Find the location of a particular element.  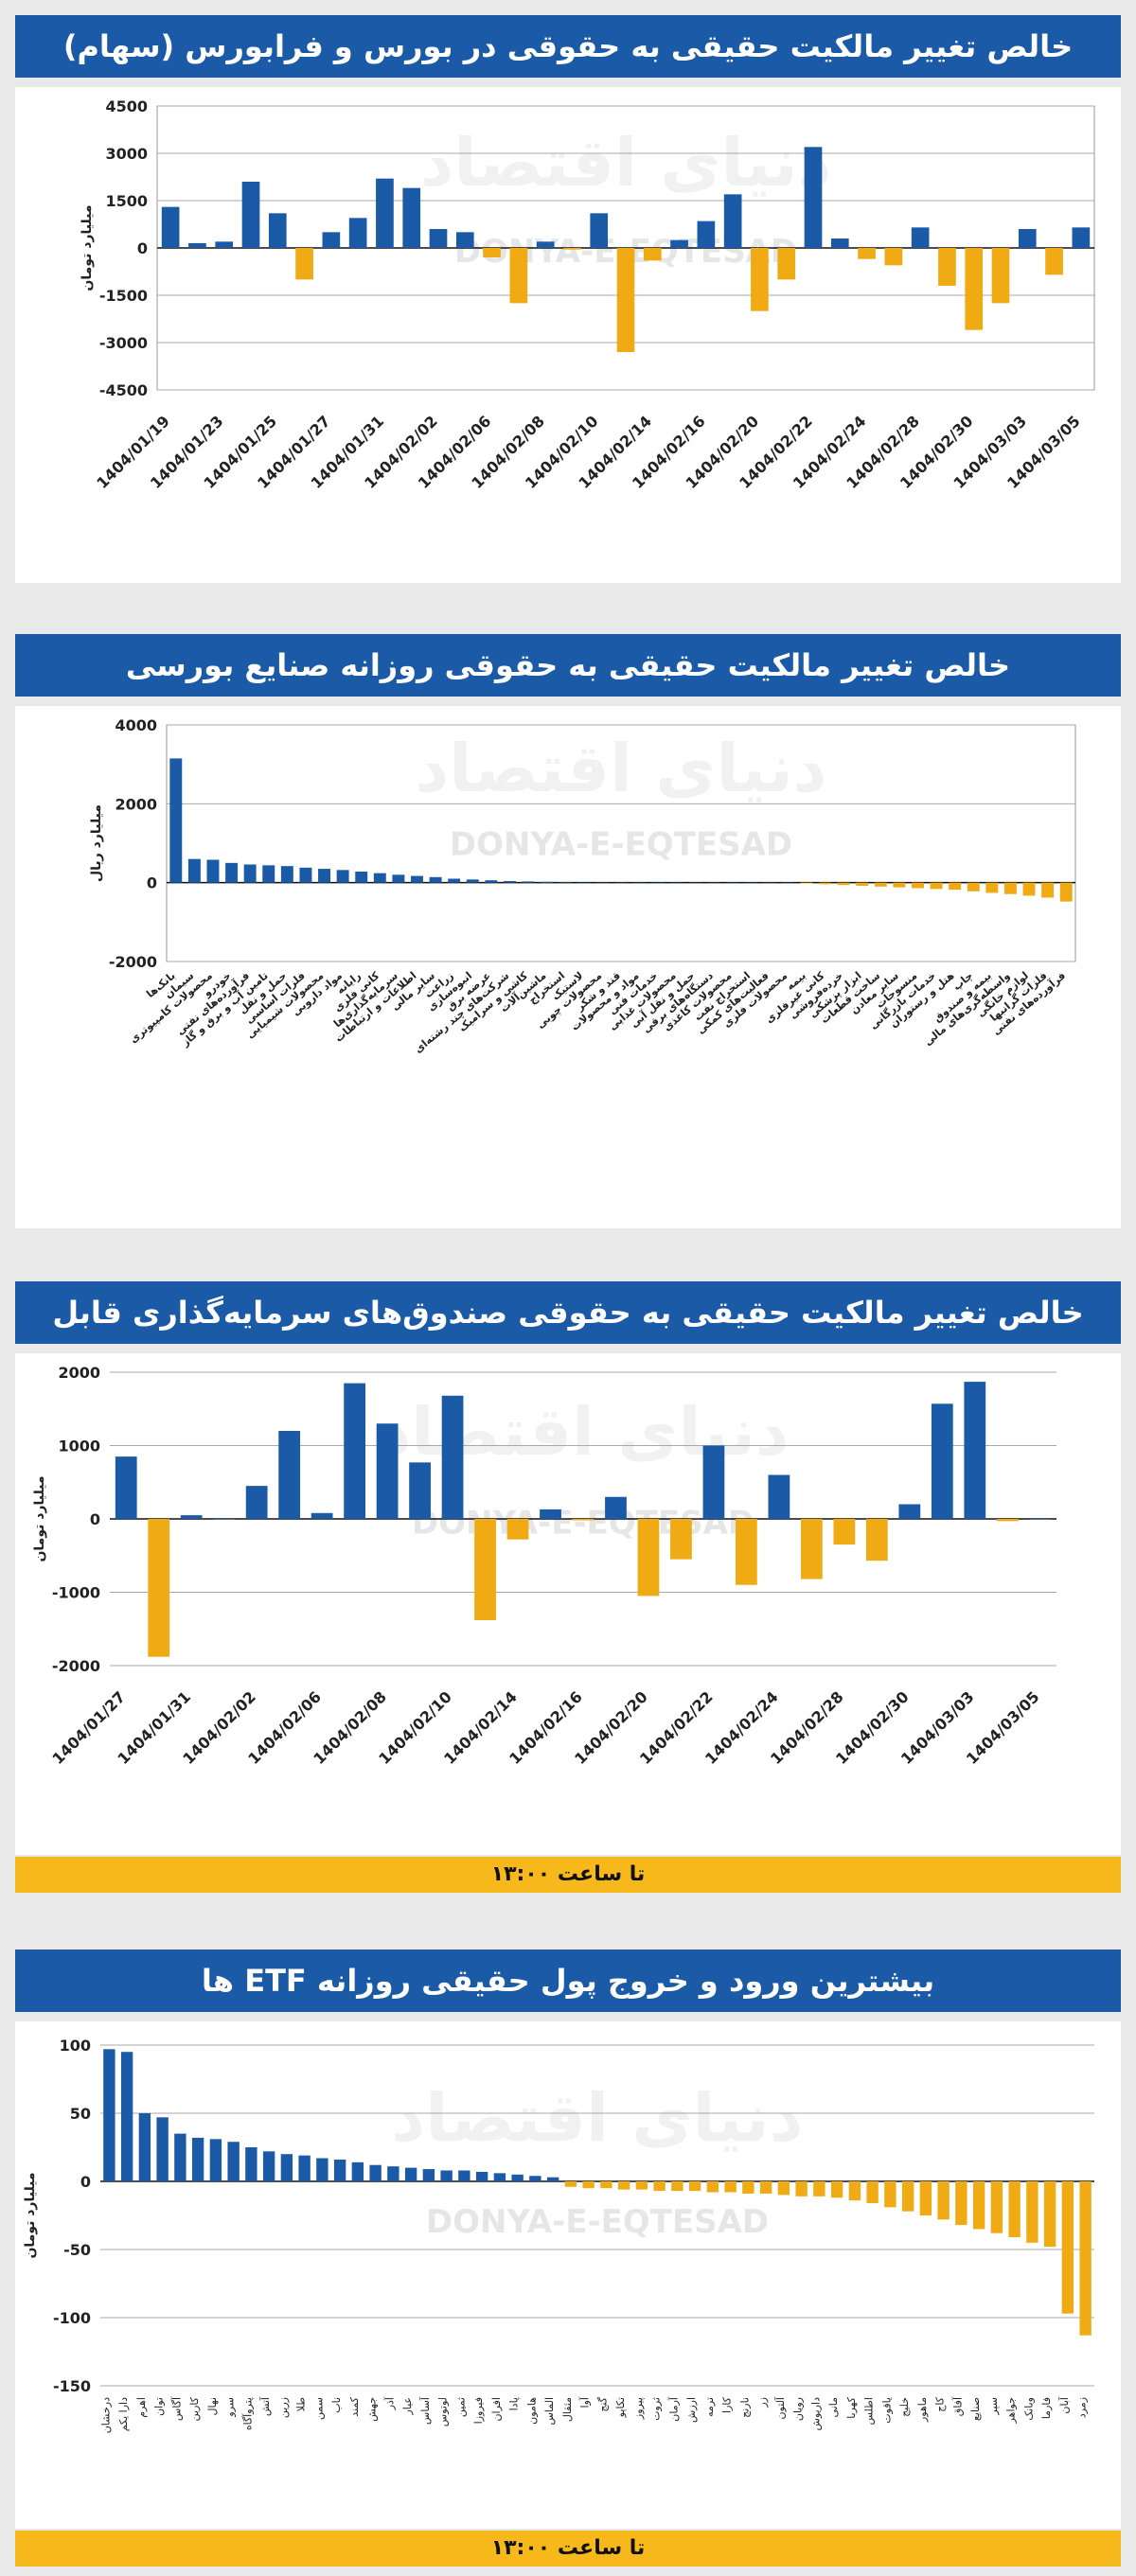

x-tick-label: کهربا is located at coordinates (851, 2407).